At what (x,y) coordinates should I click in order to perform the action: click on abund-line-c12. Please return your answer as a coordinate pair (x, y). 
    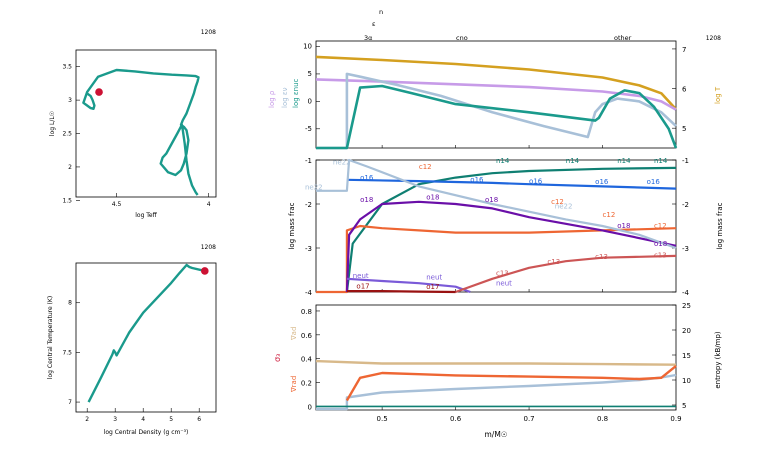
    Looking at the image, I should click on (496, 259).